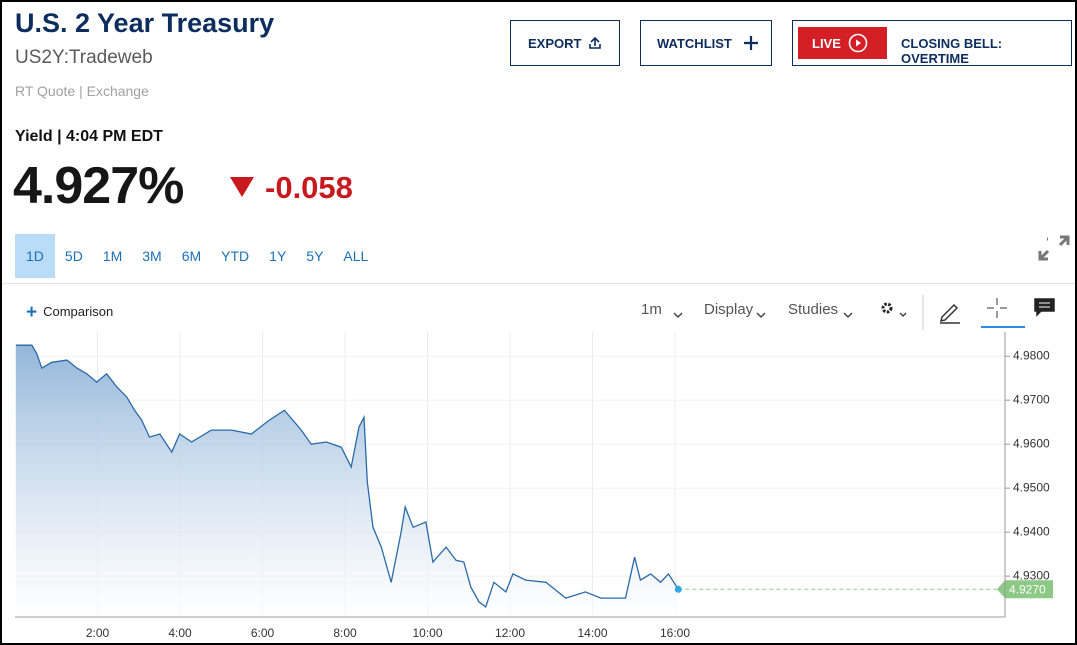  Describe the element at coordinates (842, 43) in the screenshot. I see `live-badge: LIVE` at that location.